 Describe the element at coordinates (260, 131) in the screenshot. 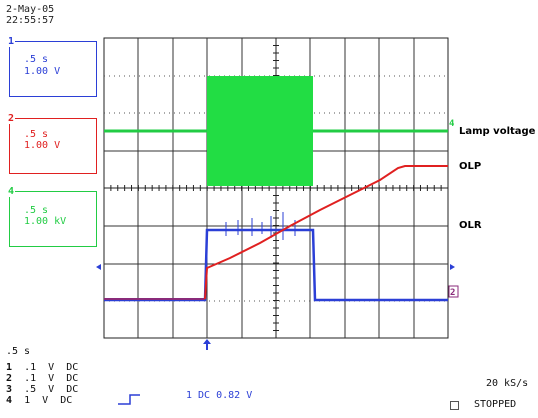

I see `lamp-voltage-burst` at that location.